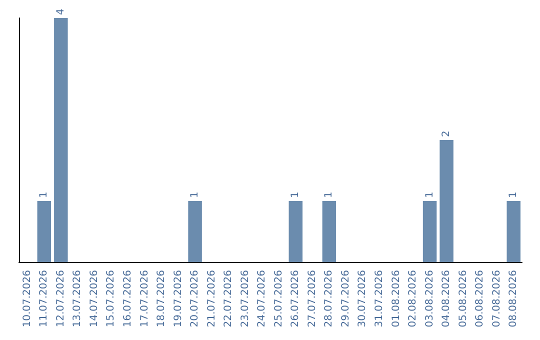 The width and height of the screenshot is (540, 340). I want to click on x-tick-label: 14.07.2026, so click(94, 299).